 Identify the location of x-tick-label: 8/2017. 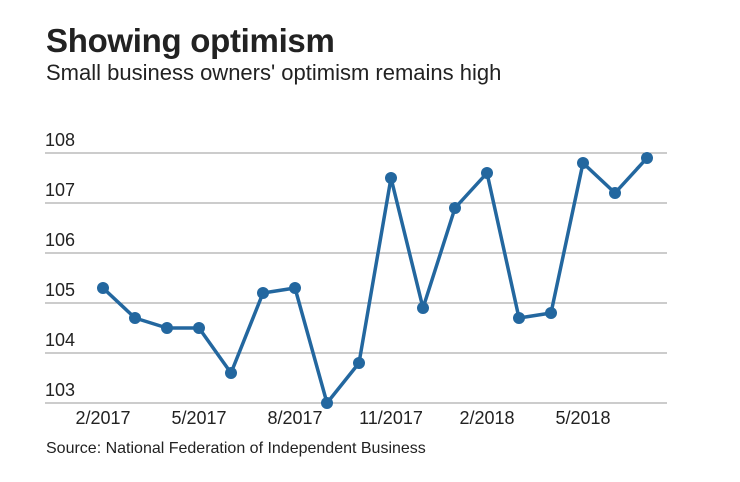
(294, 418).